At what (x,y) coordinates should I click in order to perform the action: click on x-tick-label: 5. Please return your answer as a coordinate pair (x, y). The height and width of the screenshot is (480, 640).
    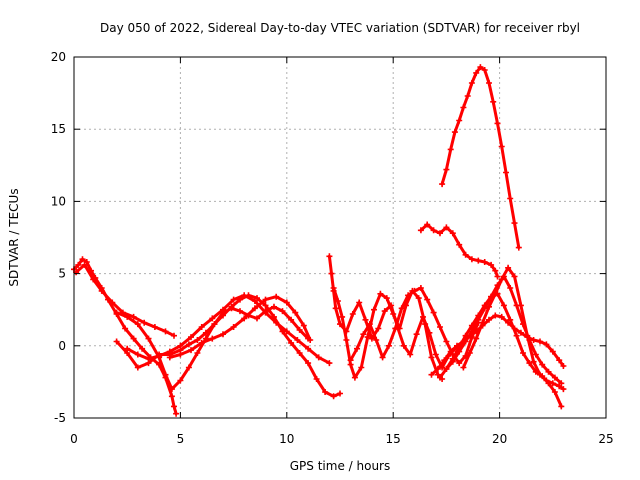
    Looking at the image, I should click on (181, 439).